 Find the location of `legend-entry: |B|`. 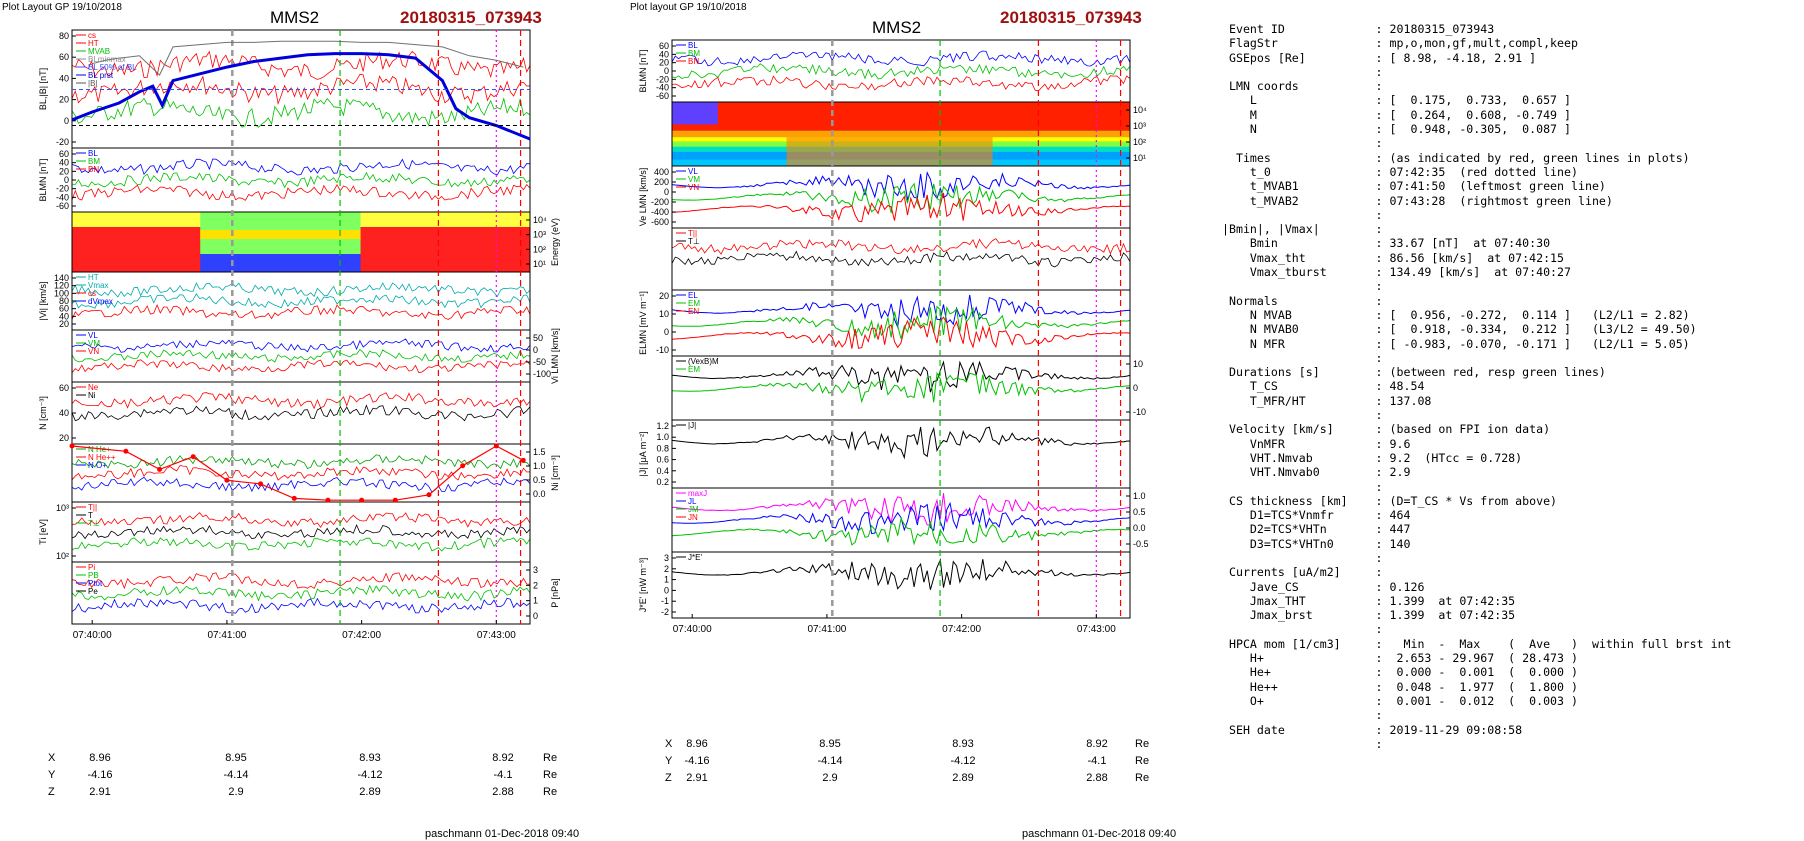

legend-entry: |B| is located at coordinates (93, 83).